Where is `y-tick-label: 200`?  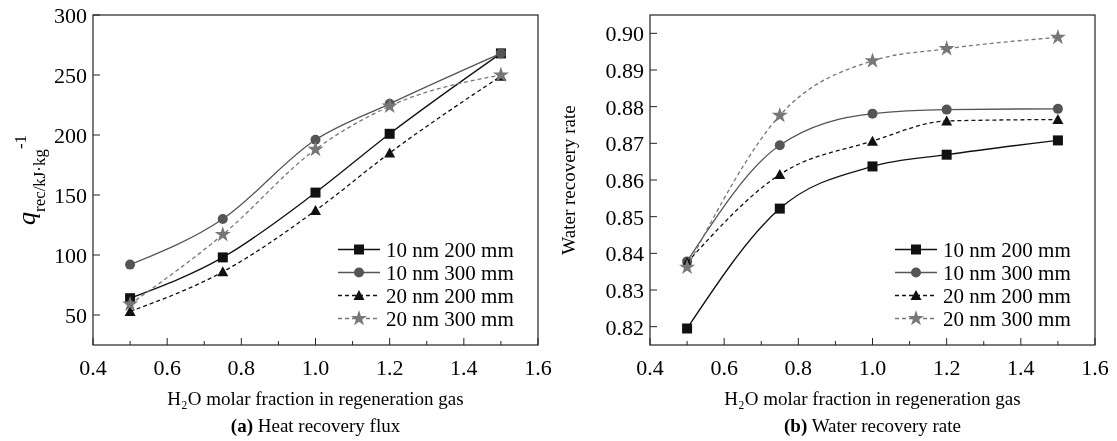 y-tick-label: 200 is located at coordinates (70, 135).